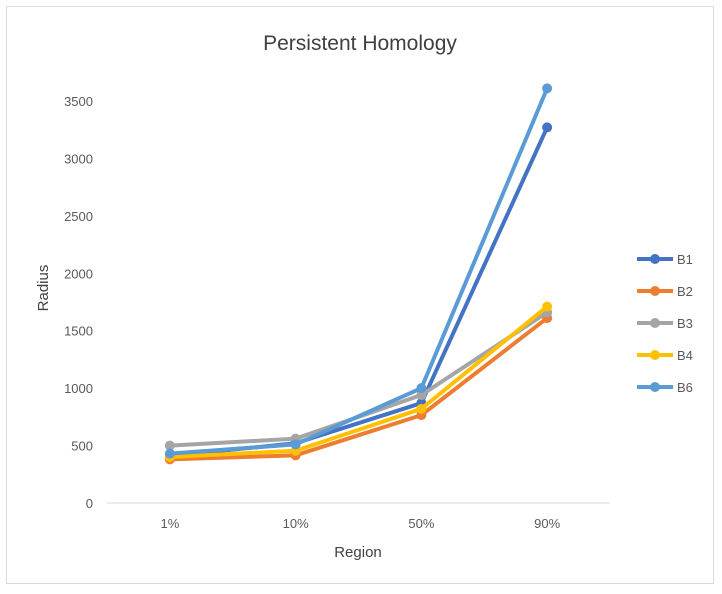 This screenshot has width=722, height=594. What do you see at coordinates (78, 388) in the screenshot?
I see `y-tick-label: 1000` at bounding box center [78, 388].